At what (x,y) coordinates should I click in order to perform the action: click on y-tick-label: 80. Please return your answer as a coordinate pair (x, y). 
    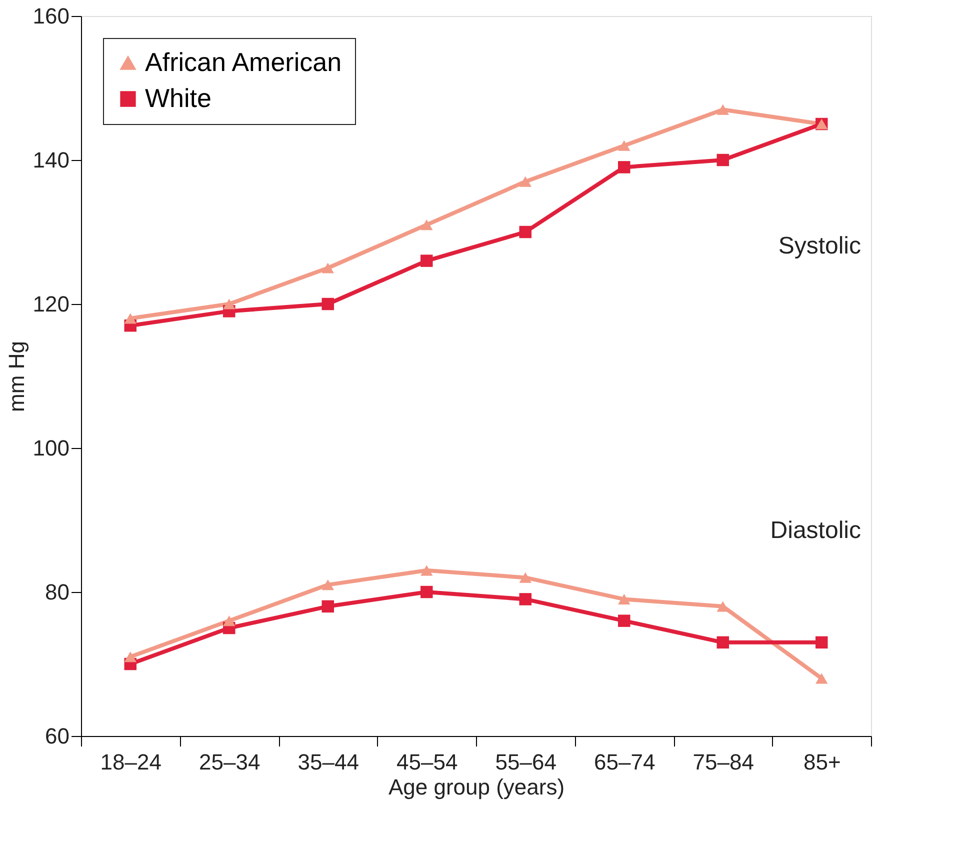
    Looking at the image, I should click on (57, 592).